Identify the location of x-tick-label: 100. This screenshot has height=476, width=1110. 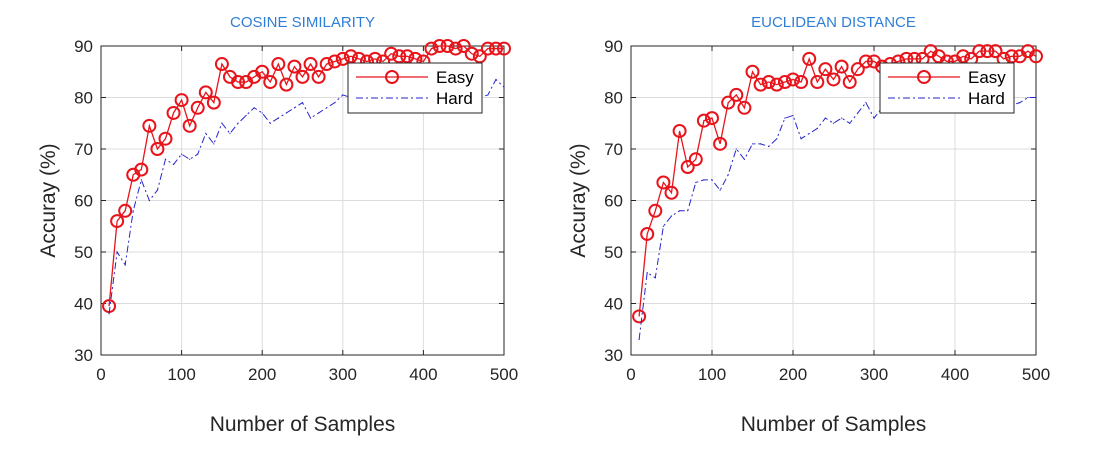
(712, 374).